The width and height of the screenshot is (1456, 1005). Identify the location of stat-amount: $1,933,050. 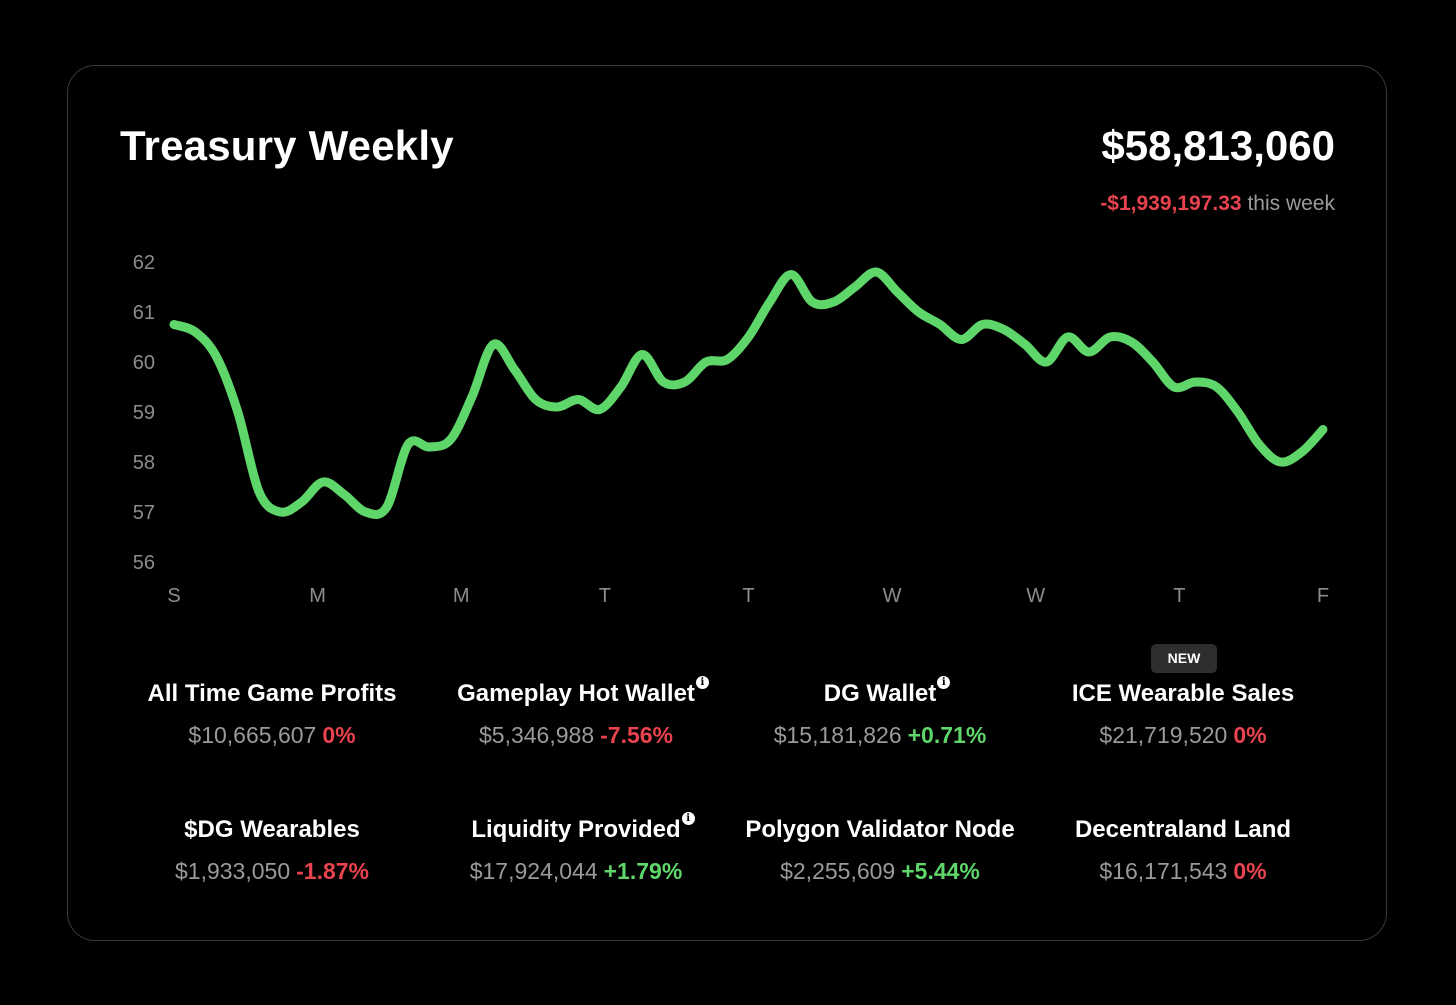
(233, 871).